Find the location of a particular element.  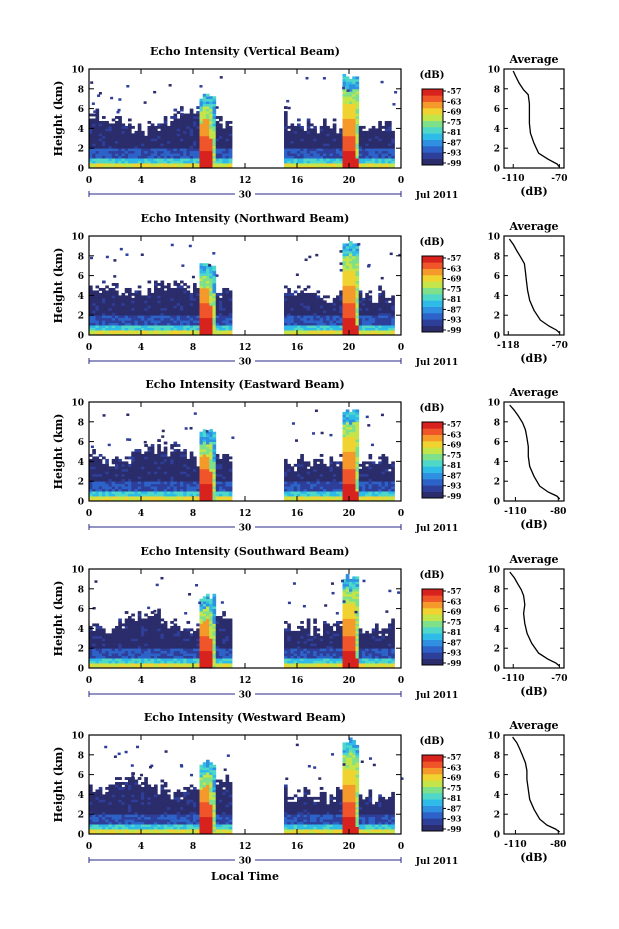

date-label-bg is located at coordinates (245, 527).